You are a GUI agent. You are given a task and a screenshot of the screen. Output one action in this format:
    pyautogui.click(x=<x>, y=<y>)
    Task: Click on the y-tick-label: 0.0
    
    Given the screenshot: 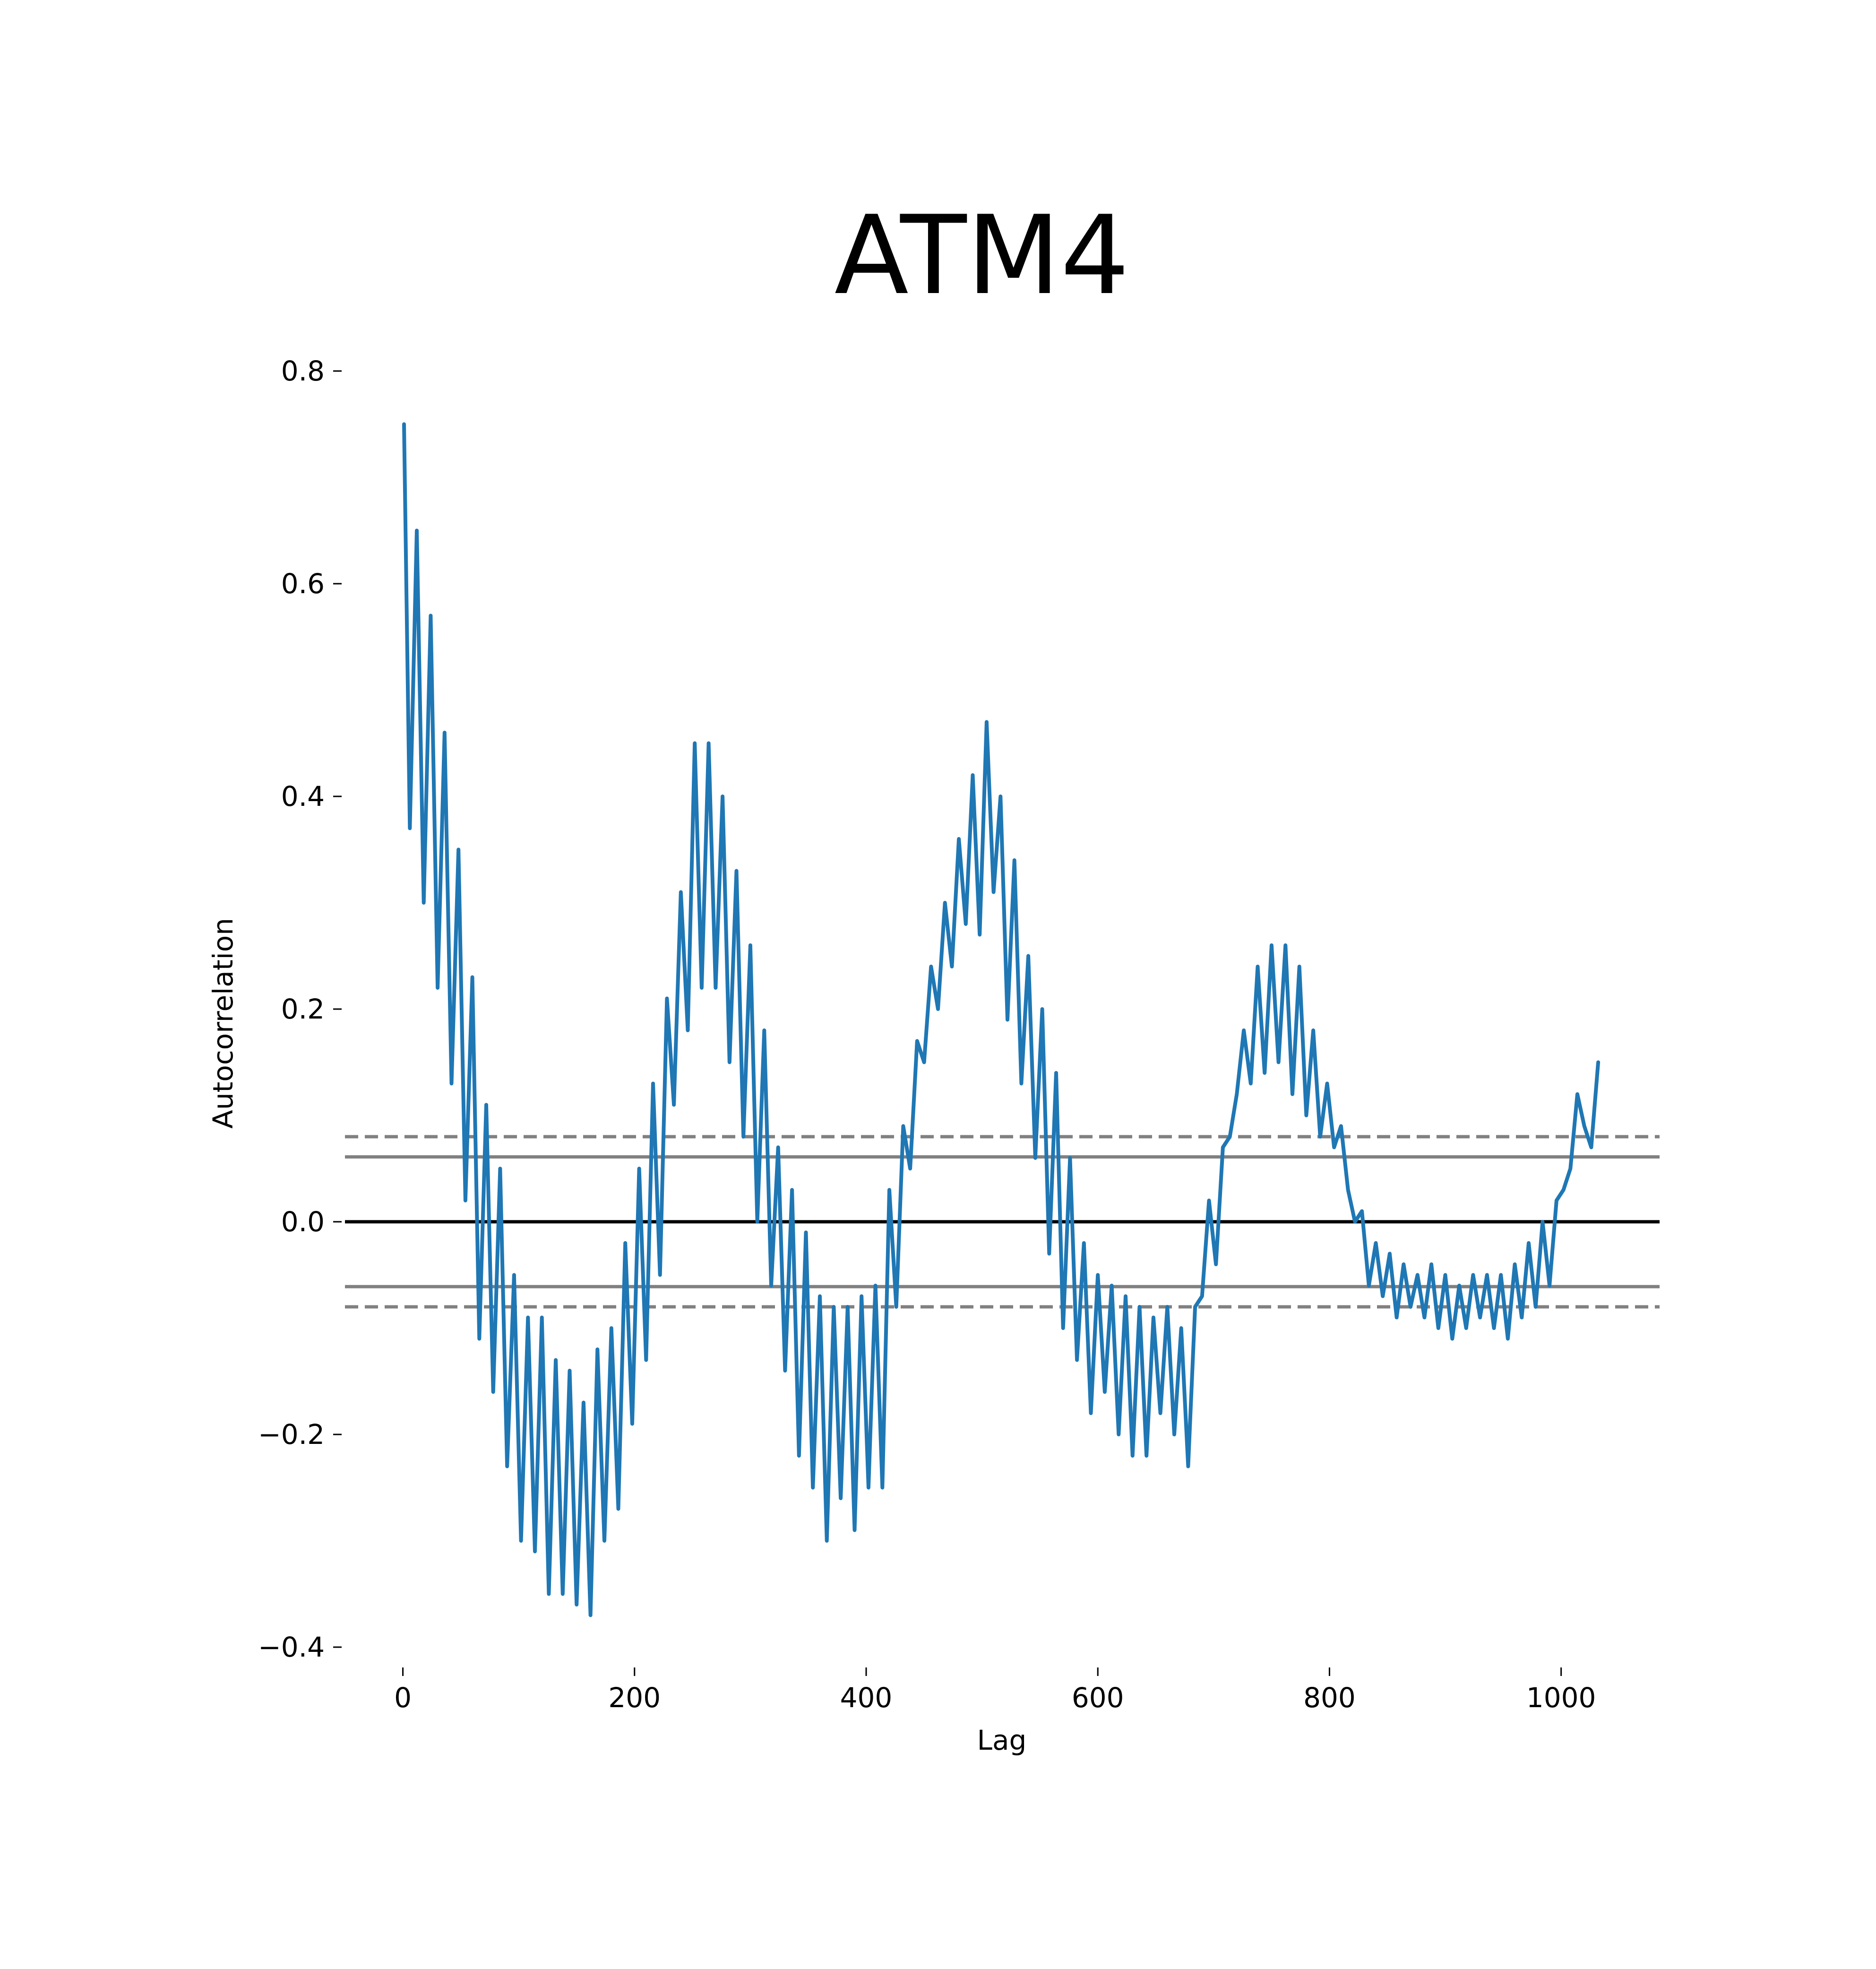 What is the action you would take?
    pyautogui.click(x=303, y=1222)
    